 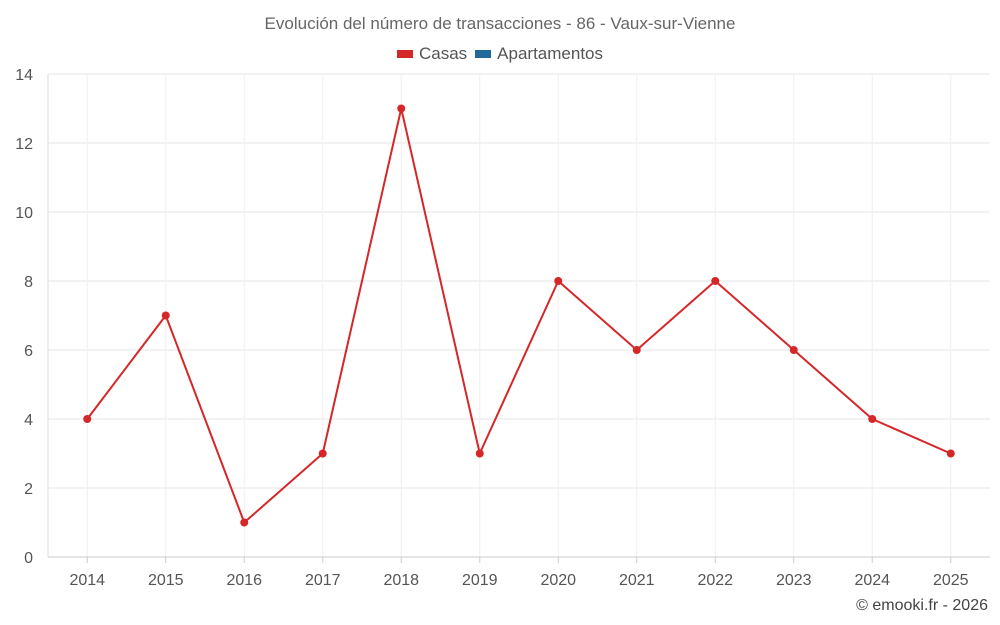 What do you see at coordinates (244, 580) in the screenshot?
I see `x-tick-label: 2016` at bounding box center [244, 580].